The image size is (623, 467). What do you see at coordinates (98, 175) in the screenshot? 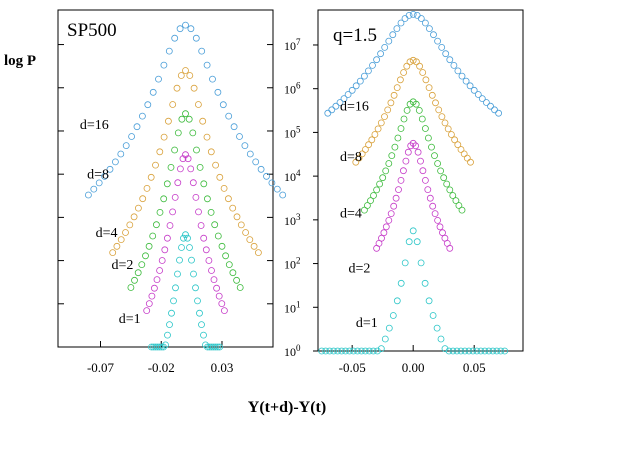
I see `left-series-label: d=8` at bounding box center [98, 175].